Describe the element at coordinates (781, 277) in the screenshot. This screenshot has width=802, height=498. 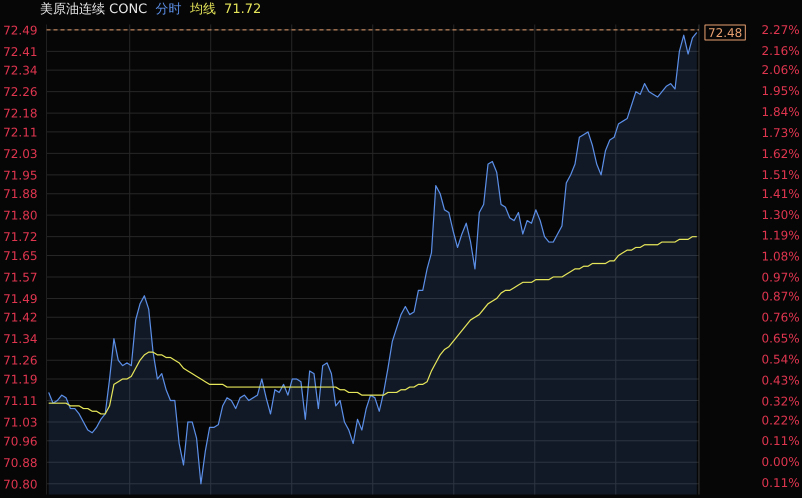
I see `y2-tick-label: 0.97%` at that location.